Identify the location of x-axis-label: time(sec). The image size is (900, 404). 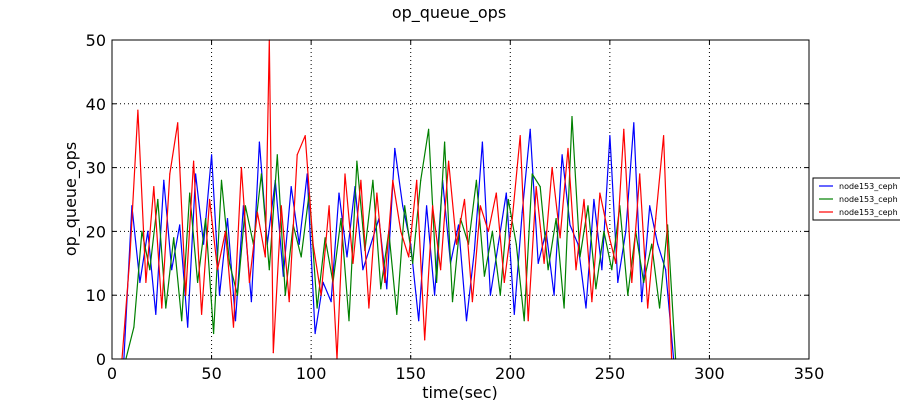
(460, 391).